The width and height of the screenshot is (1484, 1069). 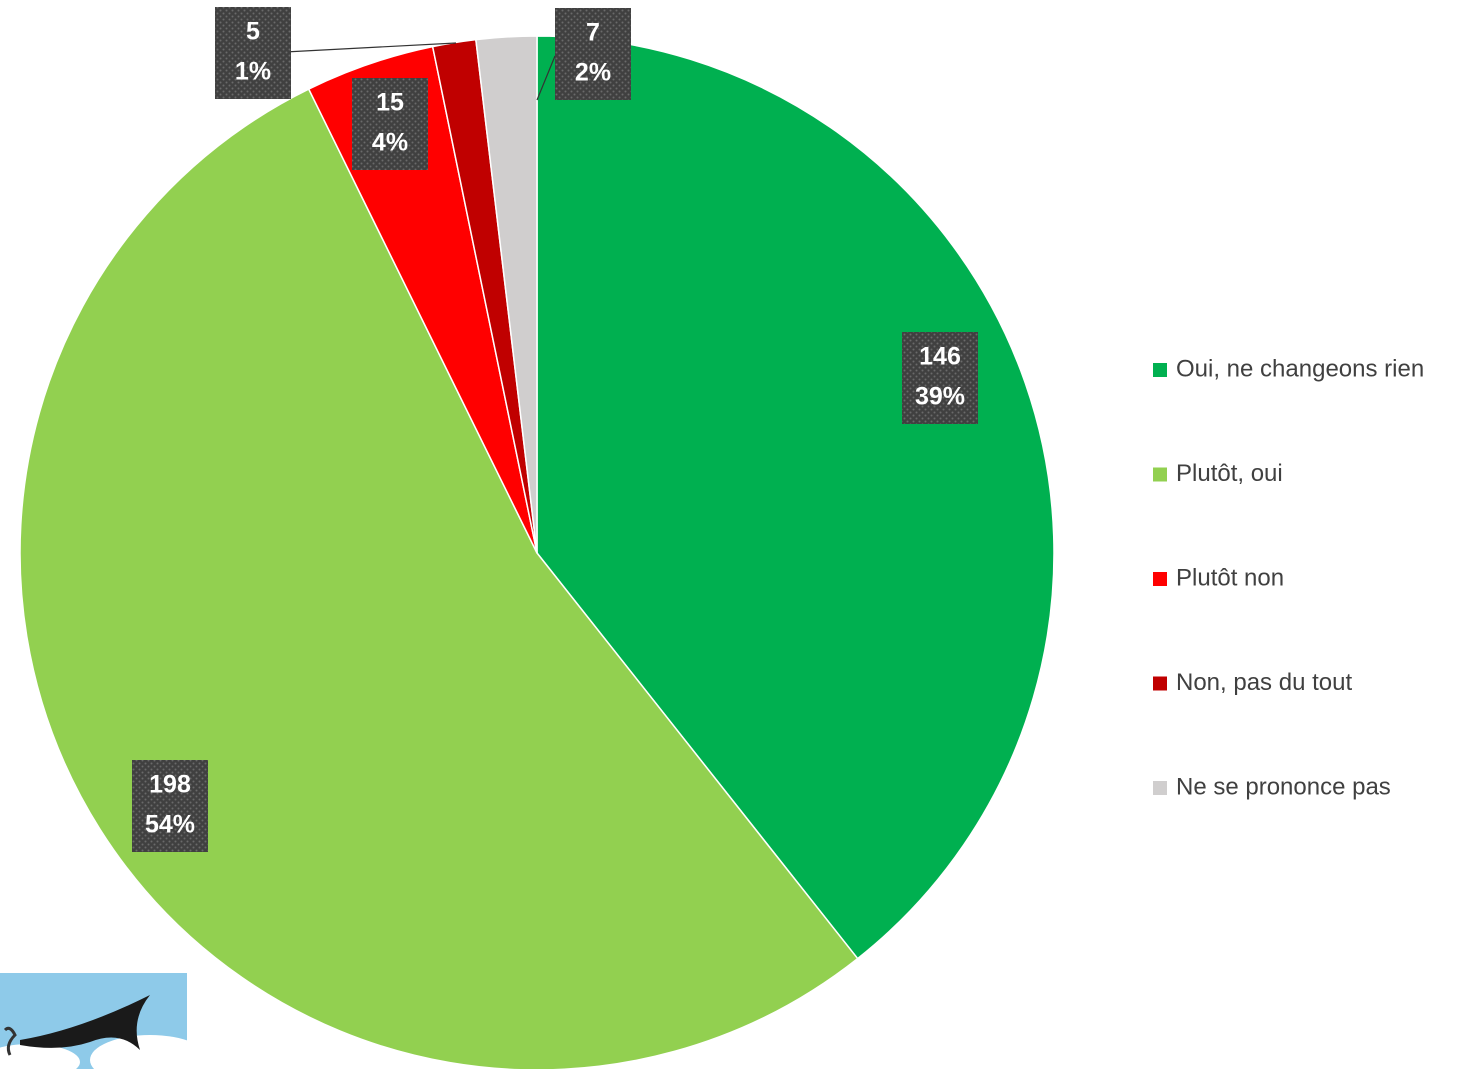 I want to click on data-label: 5, so click(x=253, y=32).